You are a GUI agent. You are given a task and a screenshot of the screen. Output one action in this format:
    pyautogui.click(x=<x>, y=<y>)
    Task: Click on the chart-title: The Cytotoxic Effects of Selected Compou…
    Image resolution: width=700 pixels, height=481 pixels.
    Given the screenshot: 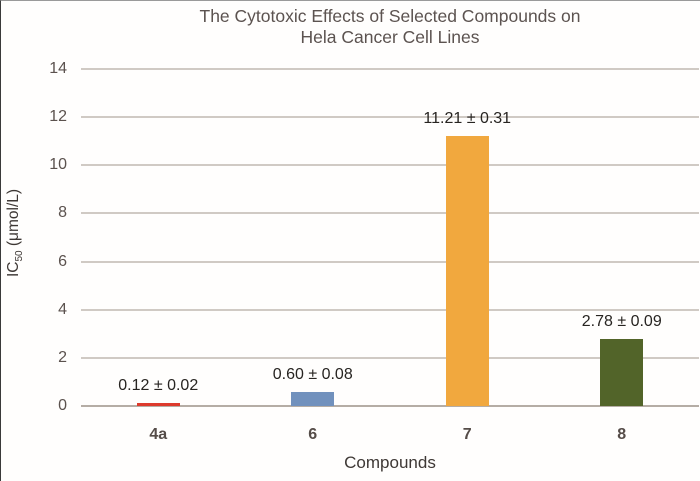 What is the action you would take?
    pyautogui.click(x=390, y=27)
    